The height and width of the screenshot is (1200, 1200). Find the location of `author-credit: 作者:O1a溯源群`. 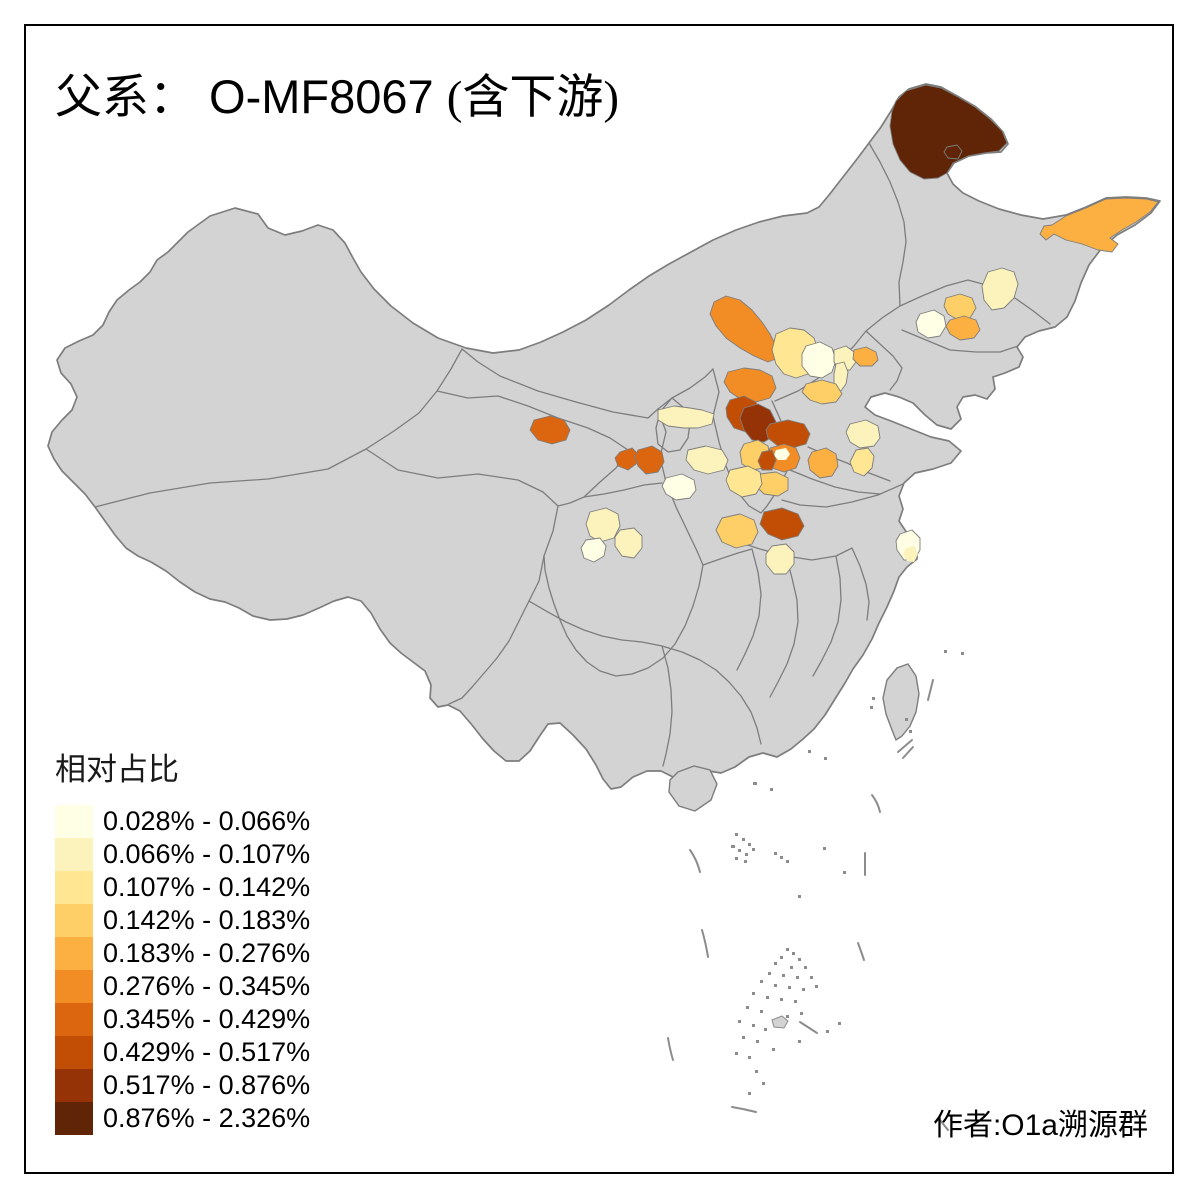

author-credit: 作者:O1a溯源群 is located at coordinates (1040, 1125).